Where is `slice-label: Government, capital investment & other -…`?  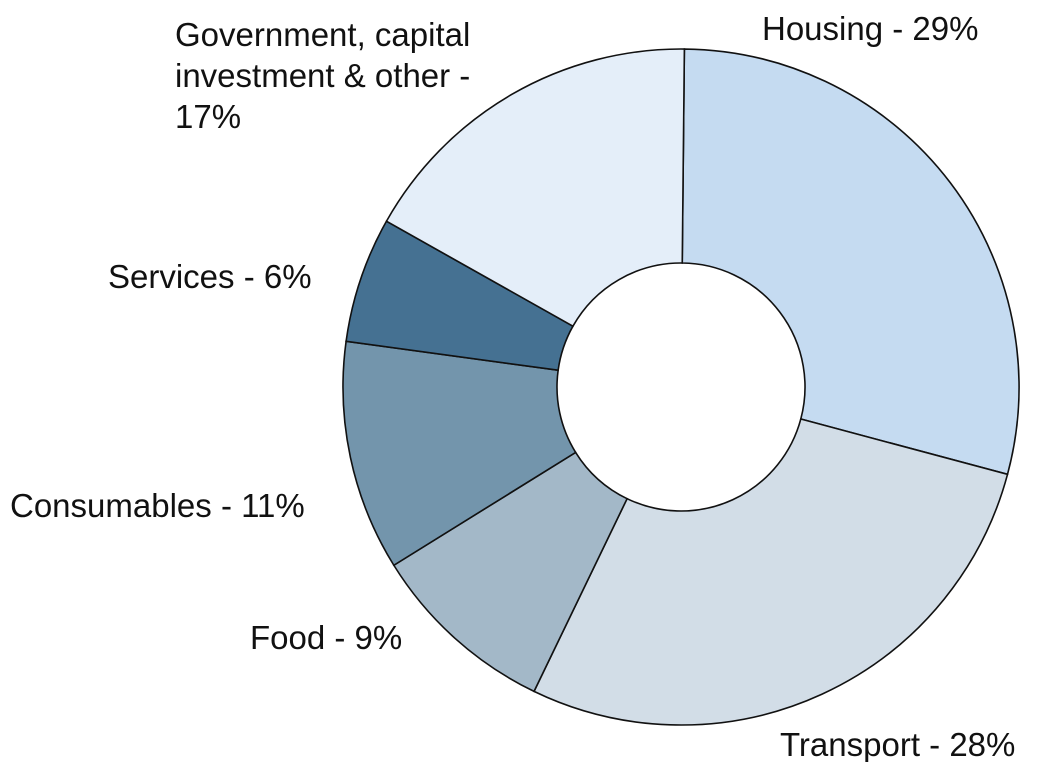 slice-label: Government, capital investment & other -… is located at coordinates (323, 75).